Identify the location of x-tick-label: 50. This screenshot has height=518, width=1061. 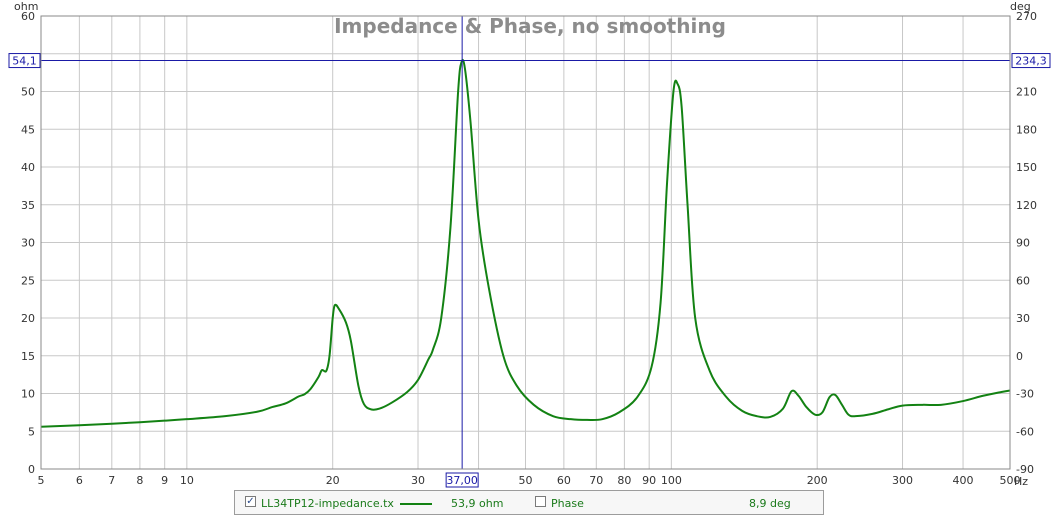
(526, 480).